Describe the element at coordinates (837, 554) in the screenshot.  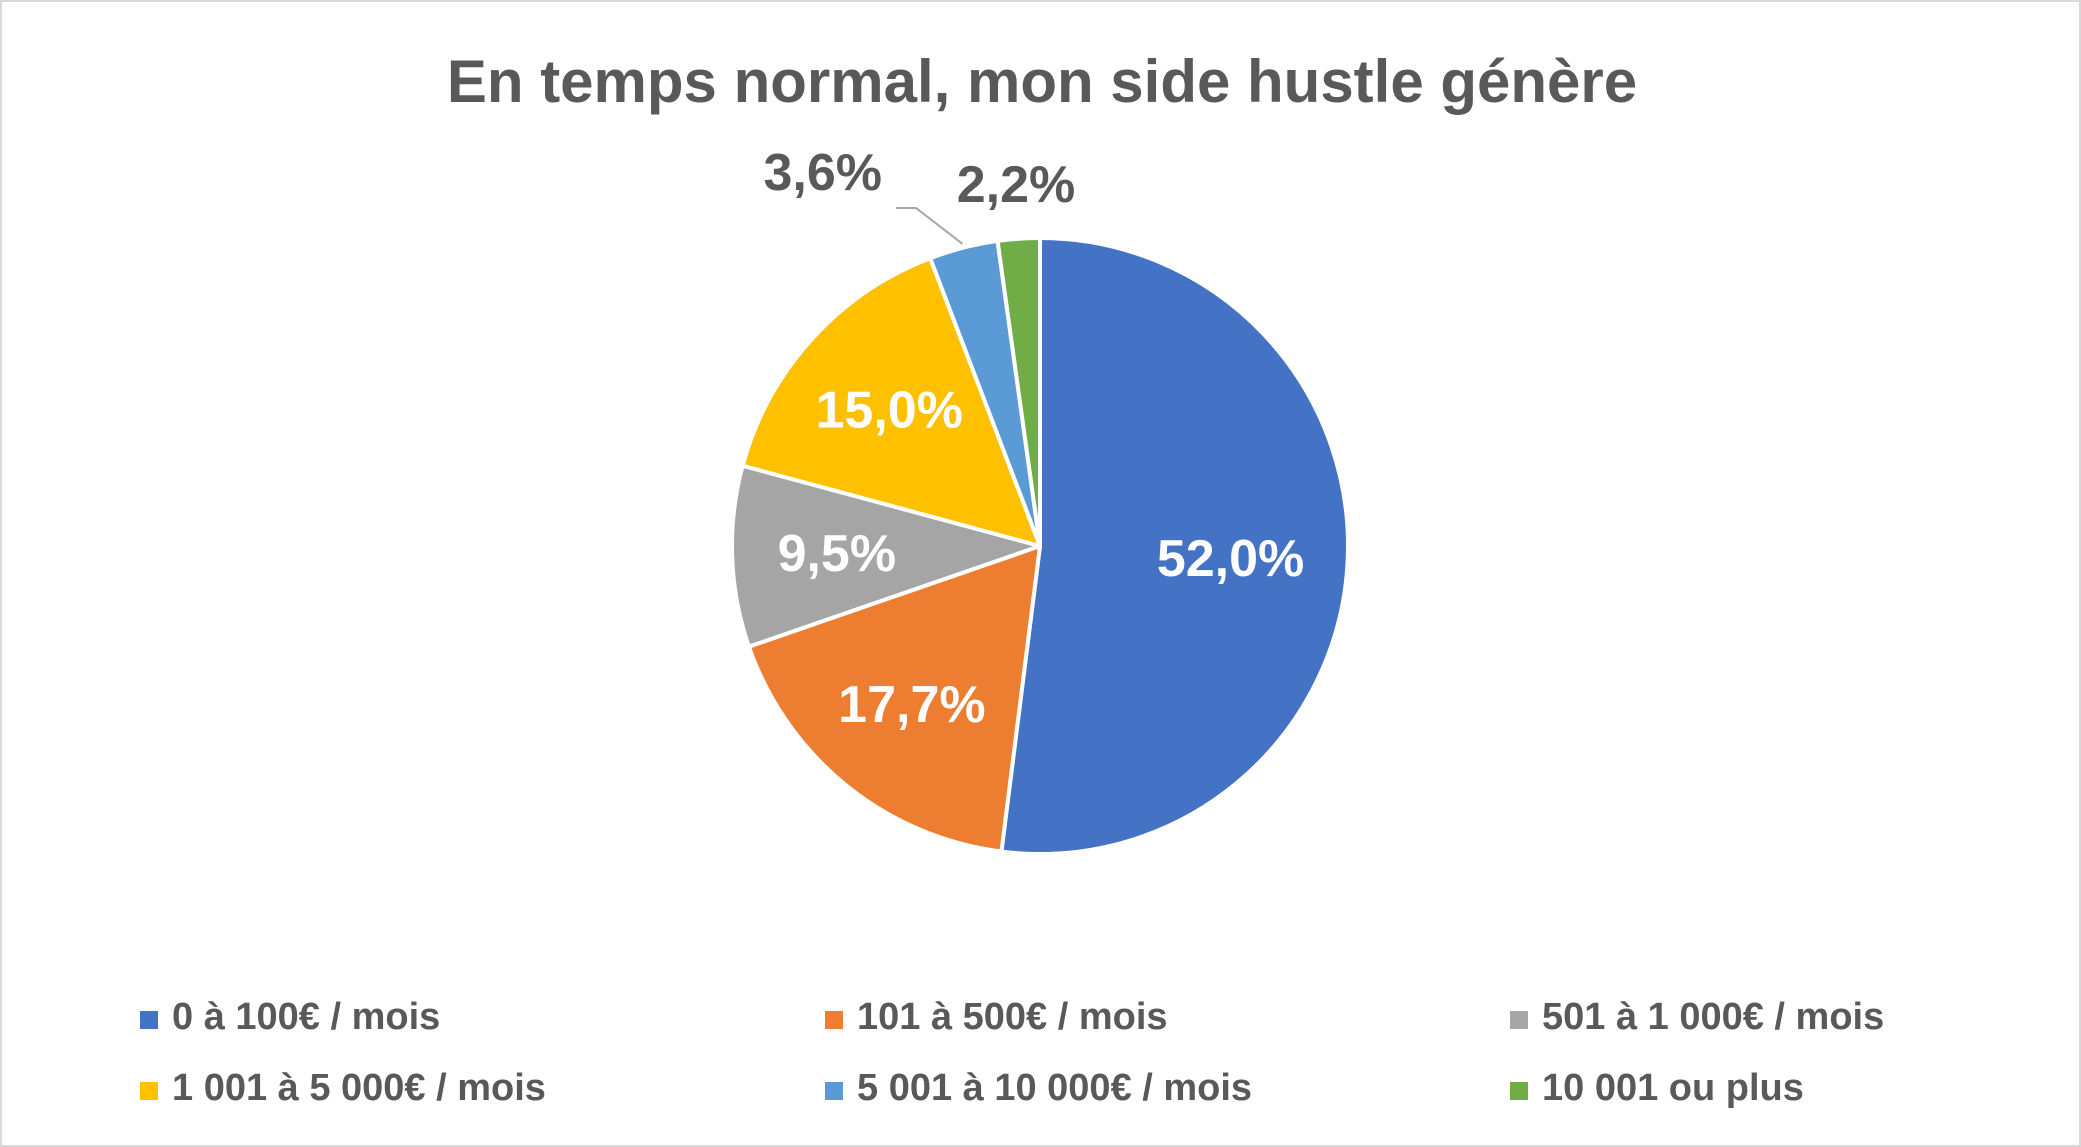
I see `data-label-501-a-1-000eur-mois: 9,5%` at that location.